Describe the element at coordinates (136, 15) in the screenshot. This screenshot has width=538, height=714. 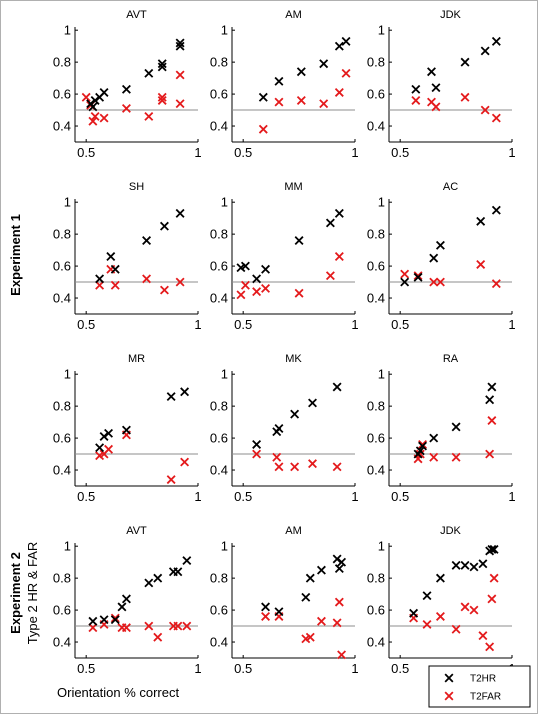
I see `panel-title: AVT` at that location.